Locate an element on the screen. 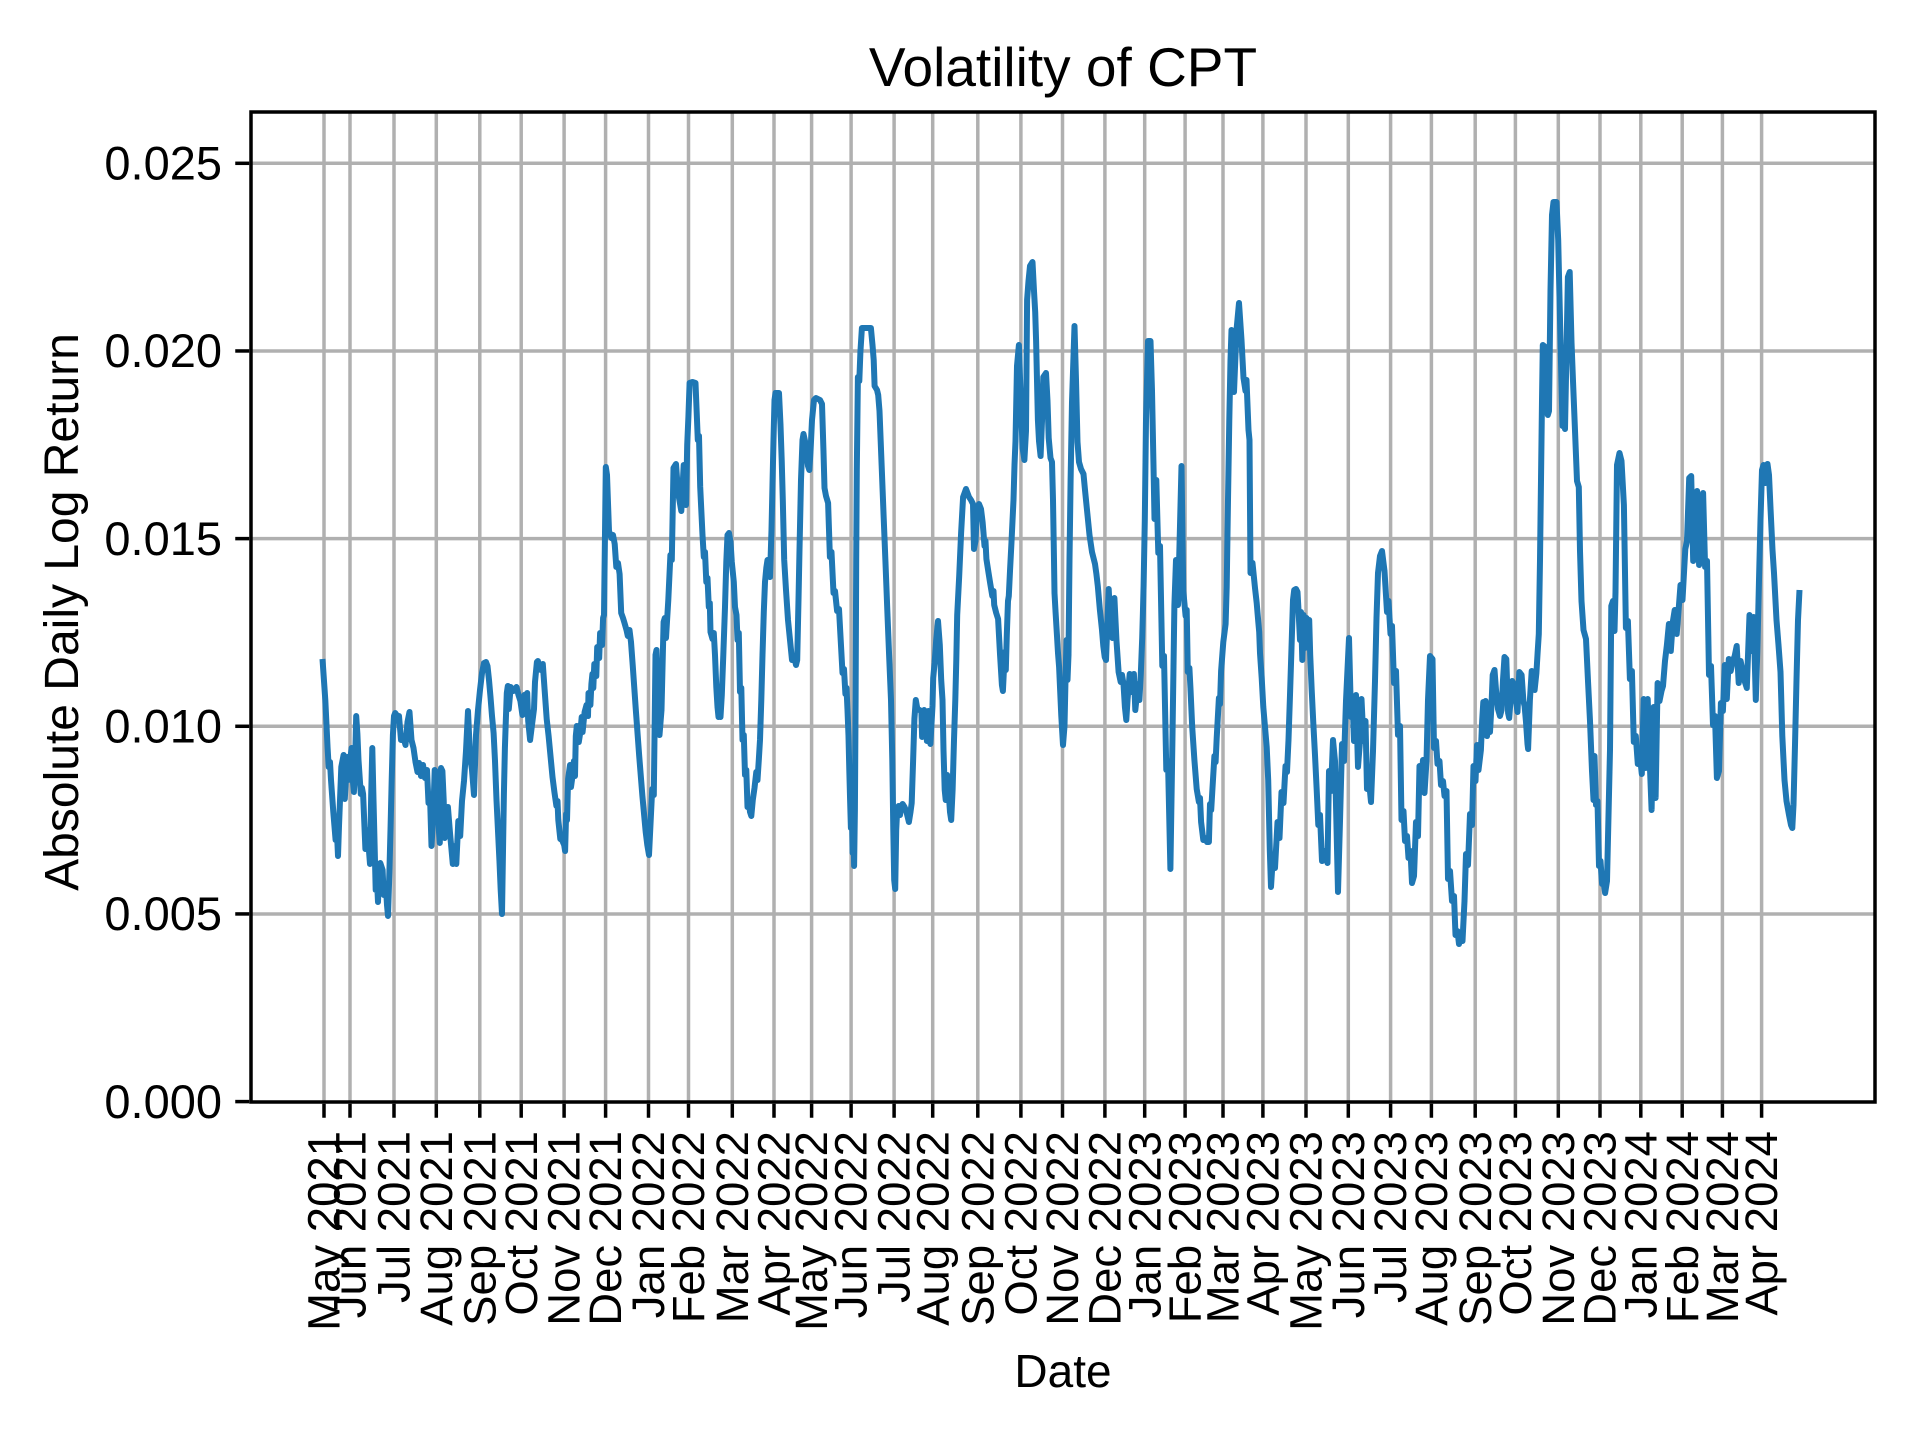 The width and height of the screenshot is (1920, 1440). svg-text: Aug 2022 is located at coordinates (932, 1228).